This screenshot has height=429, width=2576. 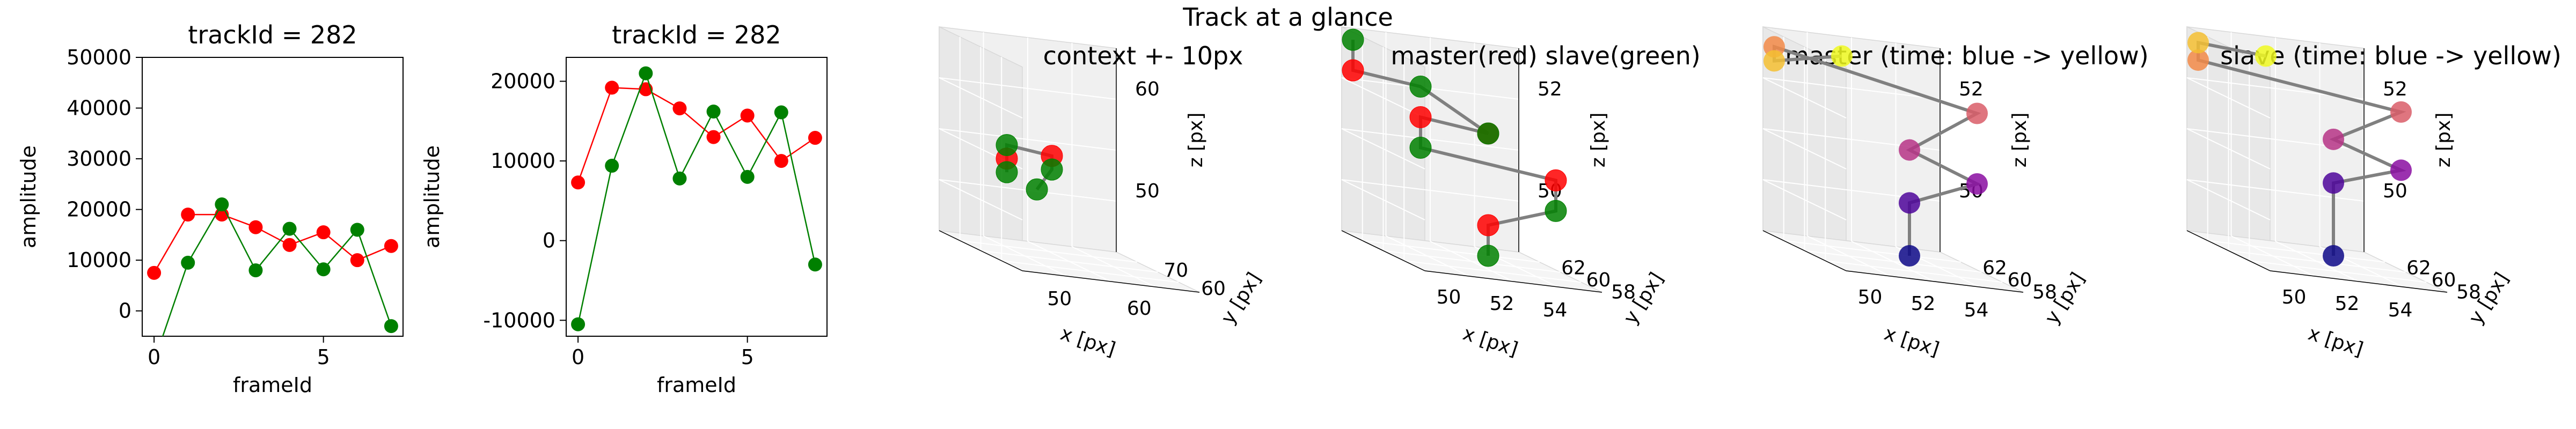 What do you see at coordinates (1383, 250) in the screenshot?
I see `y-axis-line` at bounding box center [1383, 250].